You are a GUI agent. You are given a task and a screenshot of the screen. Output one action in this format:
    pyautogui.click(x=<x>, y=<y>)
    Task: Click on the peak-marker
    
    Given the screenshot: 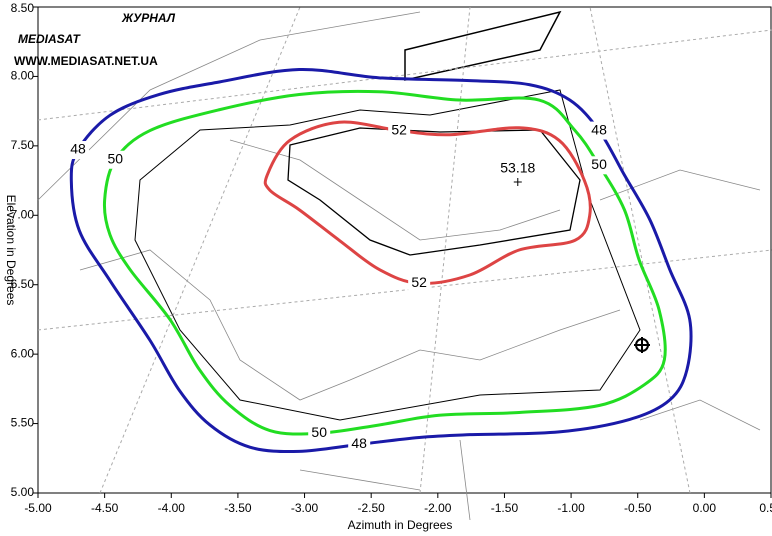 What is the action you would take?
    pyautogui.click(x=517, y=181)
    